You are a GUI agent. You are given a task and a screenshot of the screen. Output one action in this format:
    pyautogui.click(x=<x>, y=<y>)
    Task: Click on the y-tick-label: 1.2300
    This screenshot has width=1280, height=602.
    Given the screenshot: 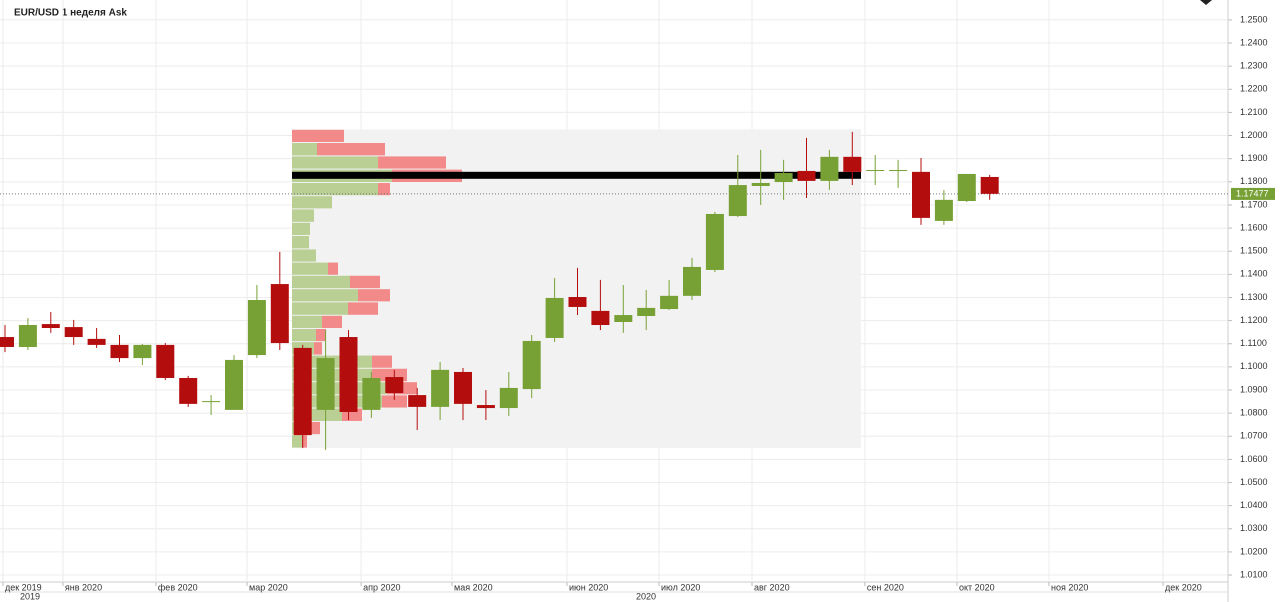 What is the action you would take?
    pyautogui.click(x=1254, y=66)
    